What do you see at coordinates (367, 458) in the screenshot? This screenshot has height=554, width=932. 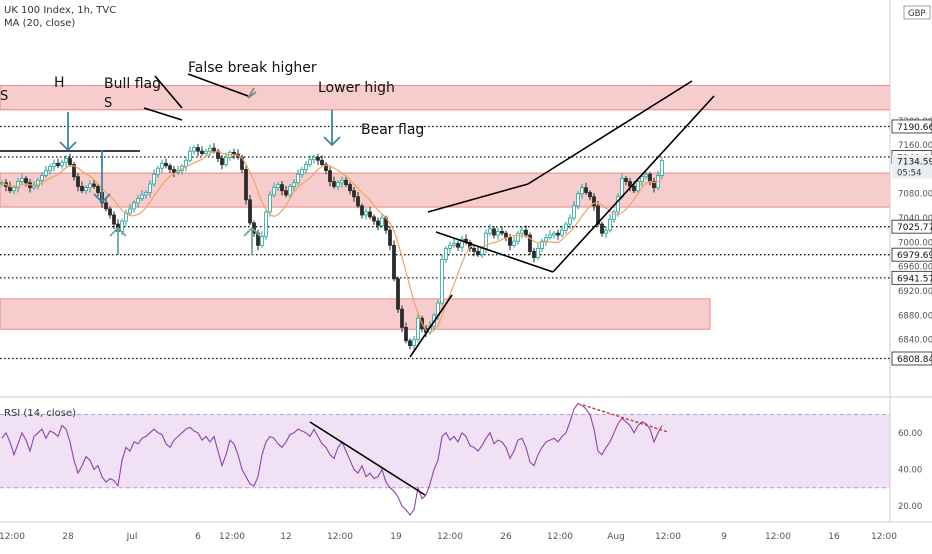 I see `rsi-trend-line` at bounding box center [367, 458].